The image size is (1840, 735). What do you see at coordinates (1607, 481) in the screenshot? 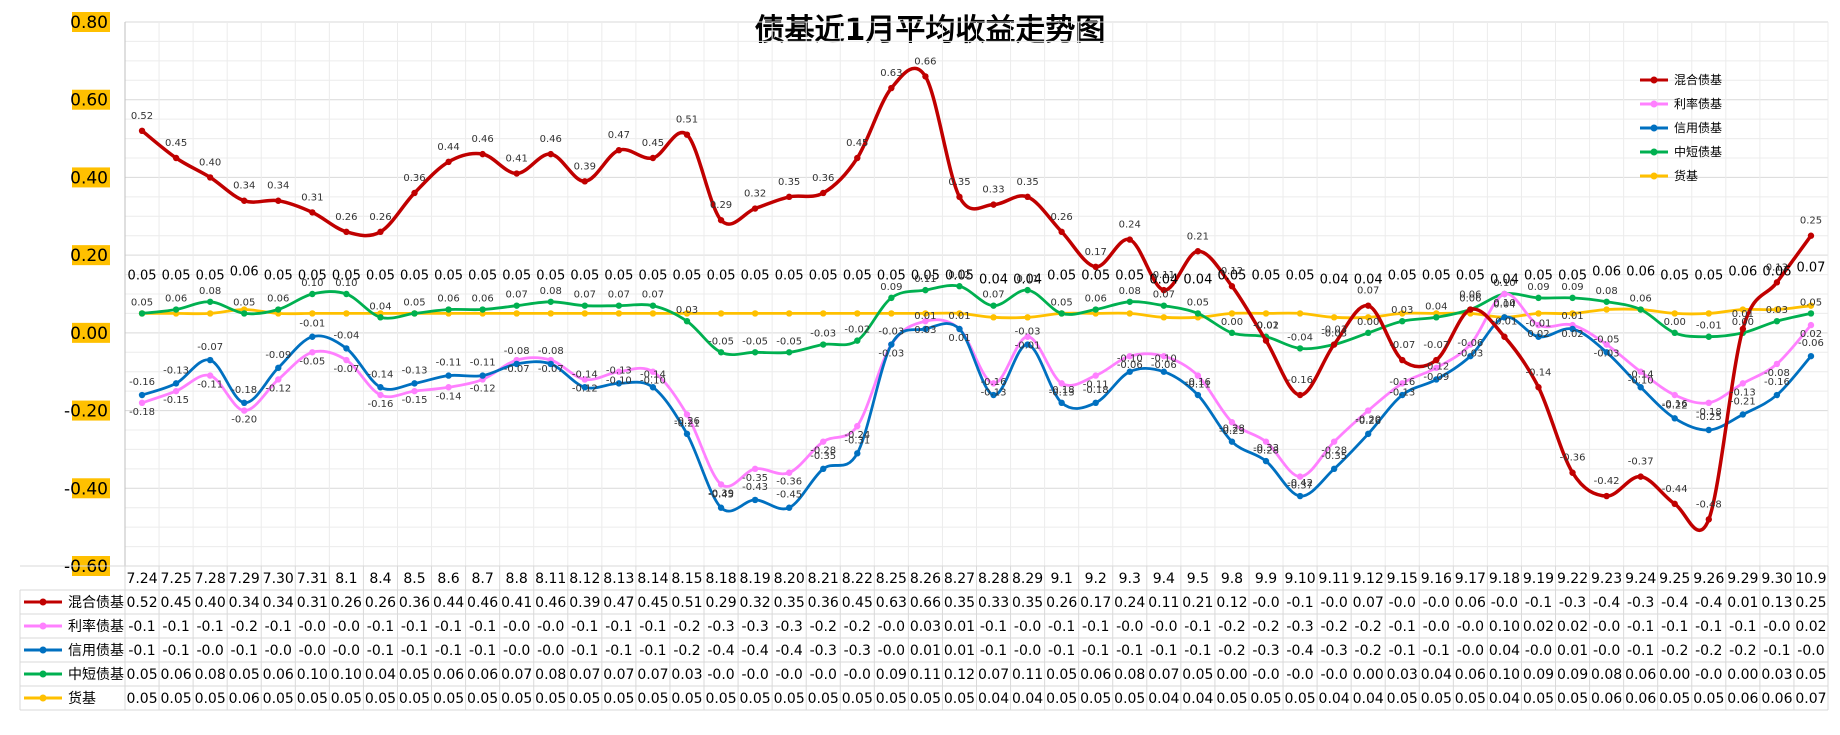
I see `data-label: -0.42` at bounding box center [1607, 481].